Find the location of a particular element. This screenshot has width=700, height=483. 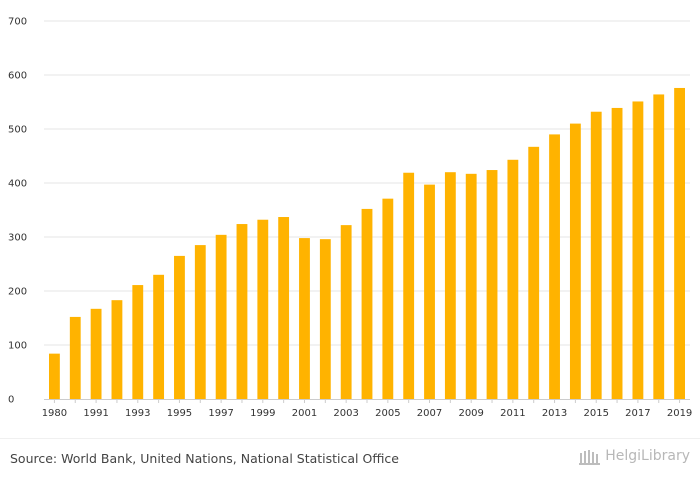

x-tick-label: 2011 is located at coordinates (512, 413).